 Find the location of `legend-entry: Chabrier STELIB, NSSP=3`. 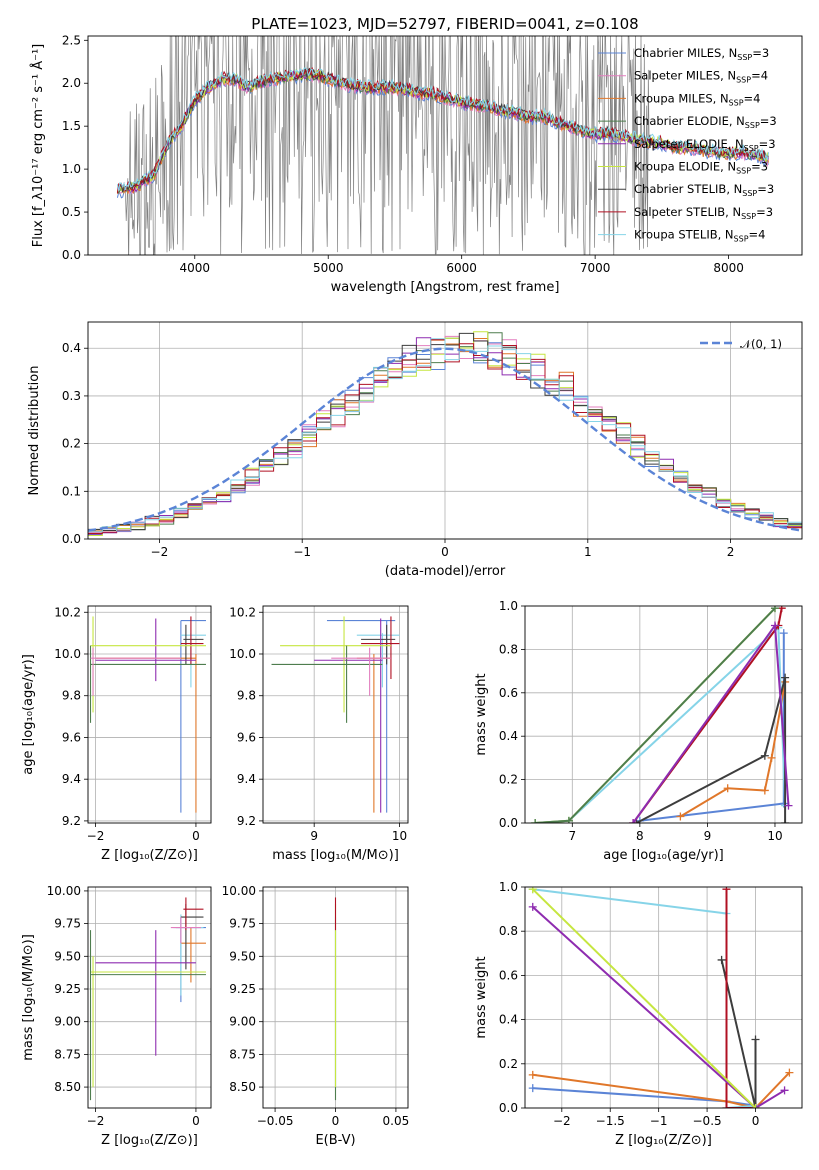

legend-entry: Chabrier STELIB, NSSP=3 is located at coordinates (704, 190).